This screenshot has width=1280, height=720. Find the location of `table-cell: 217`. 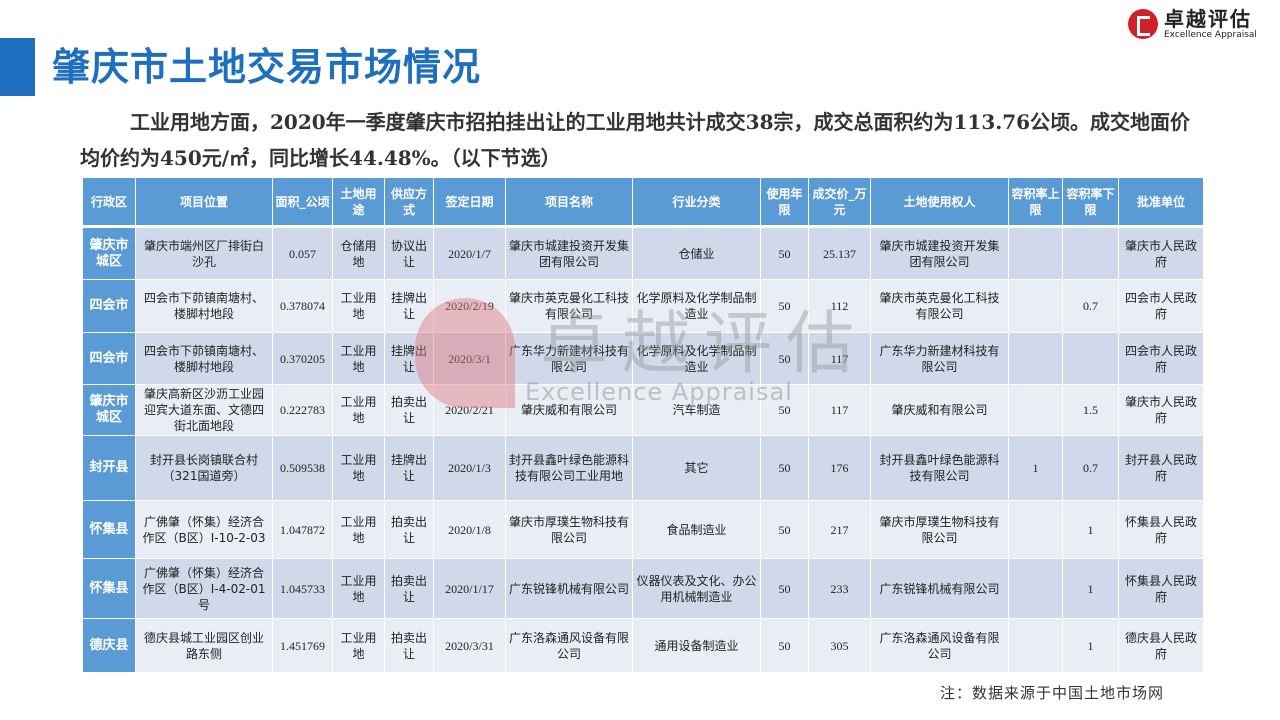

table-cell: 217 is located at coordinates (839, 529).